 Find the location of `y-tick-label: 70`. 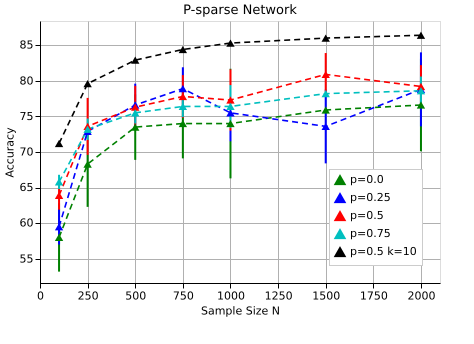

y-tick-label: 70 is located at coordinates (27, 152).